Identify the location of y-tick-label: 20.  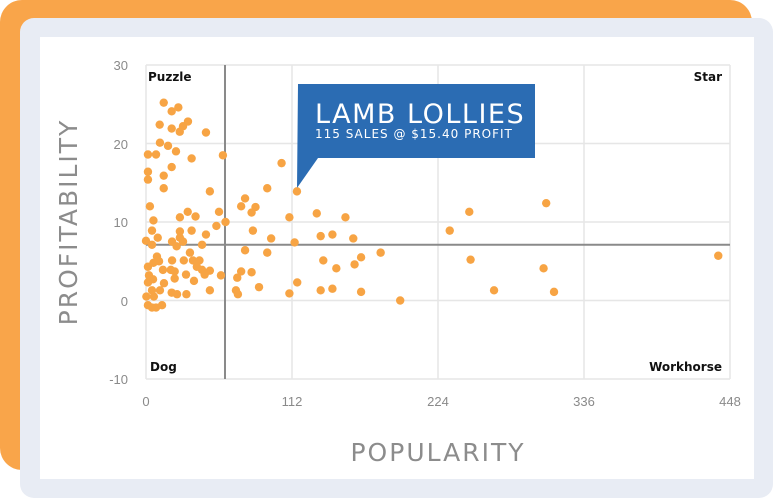
(121, 144).